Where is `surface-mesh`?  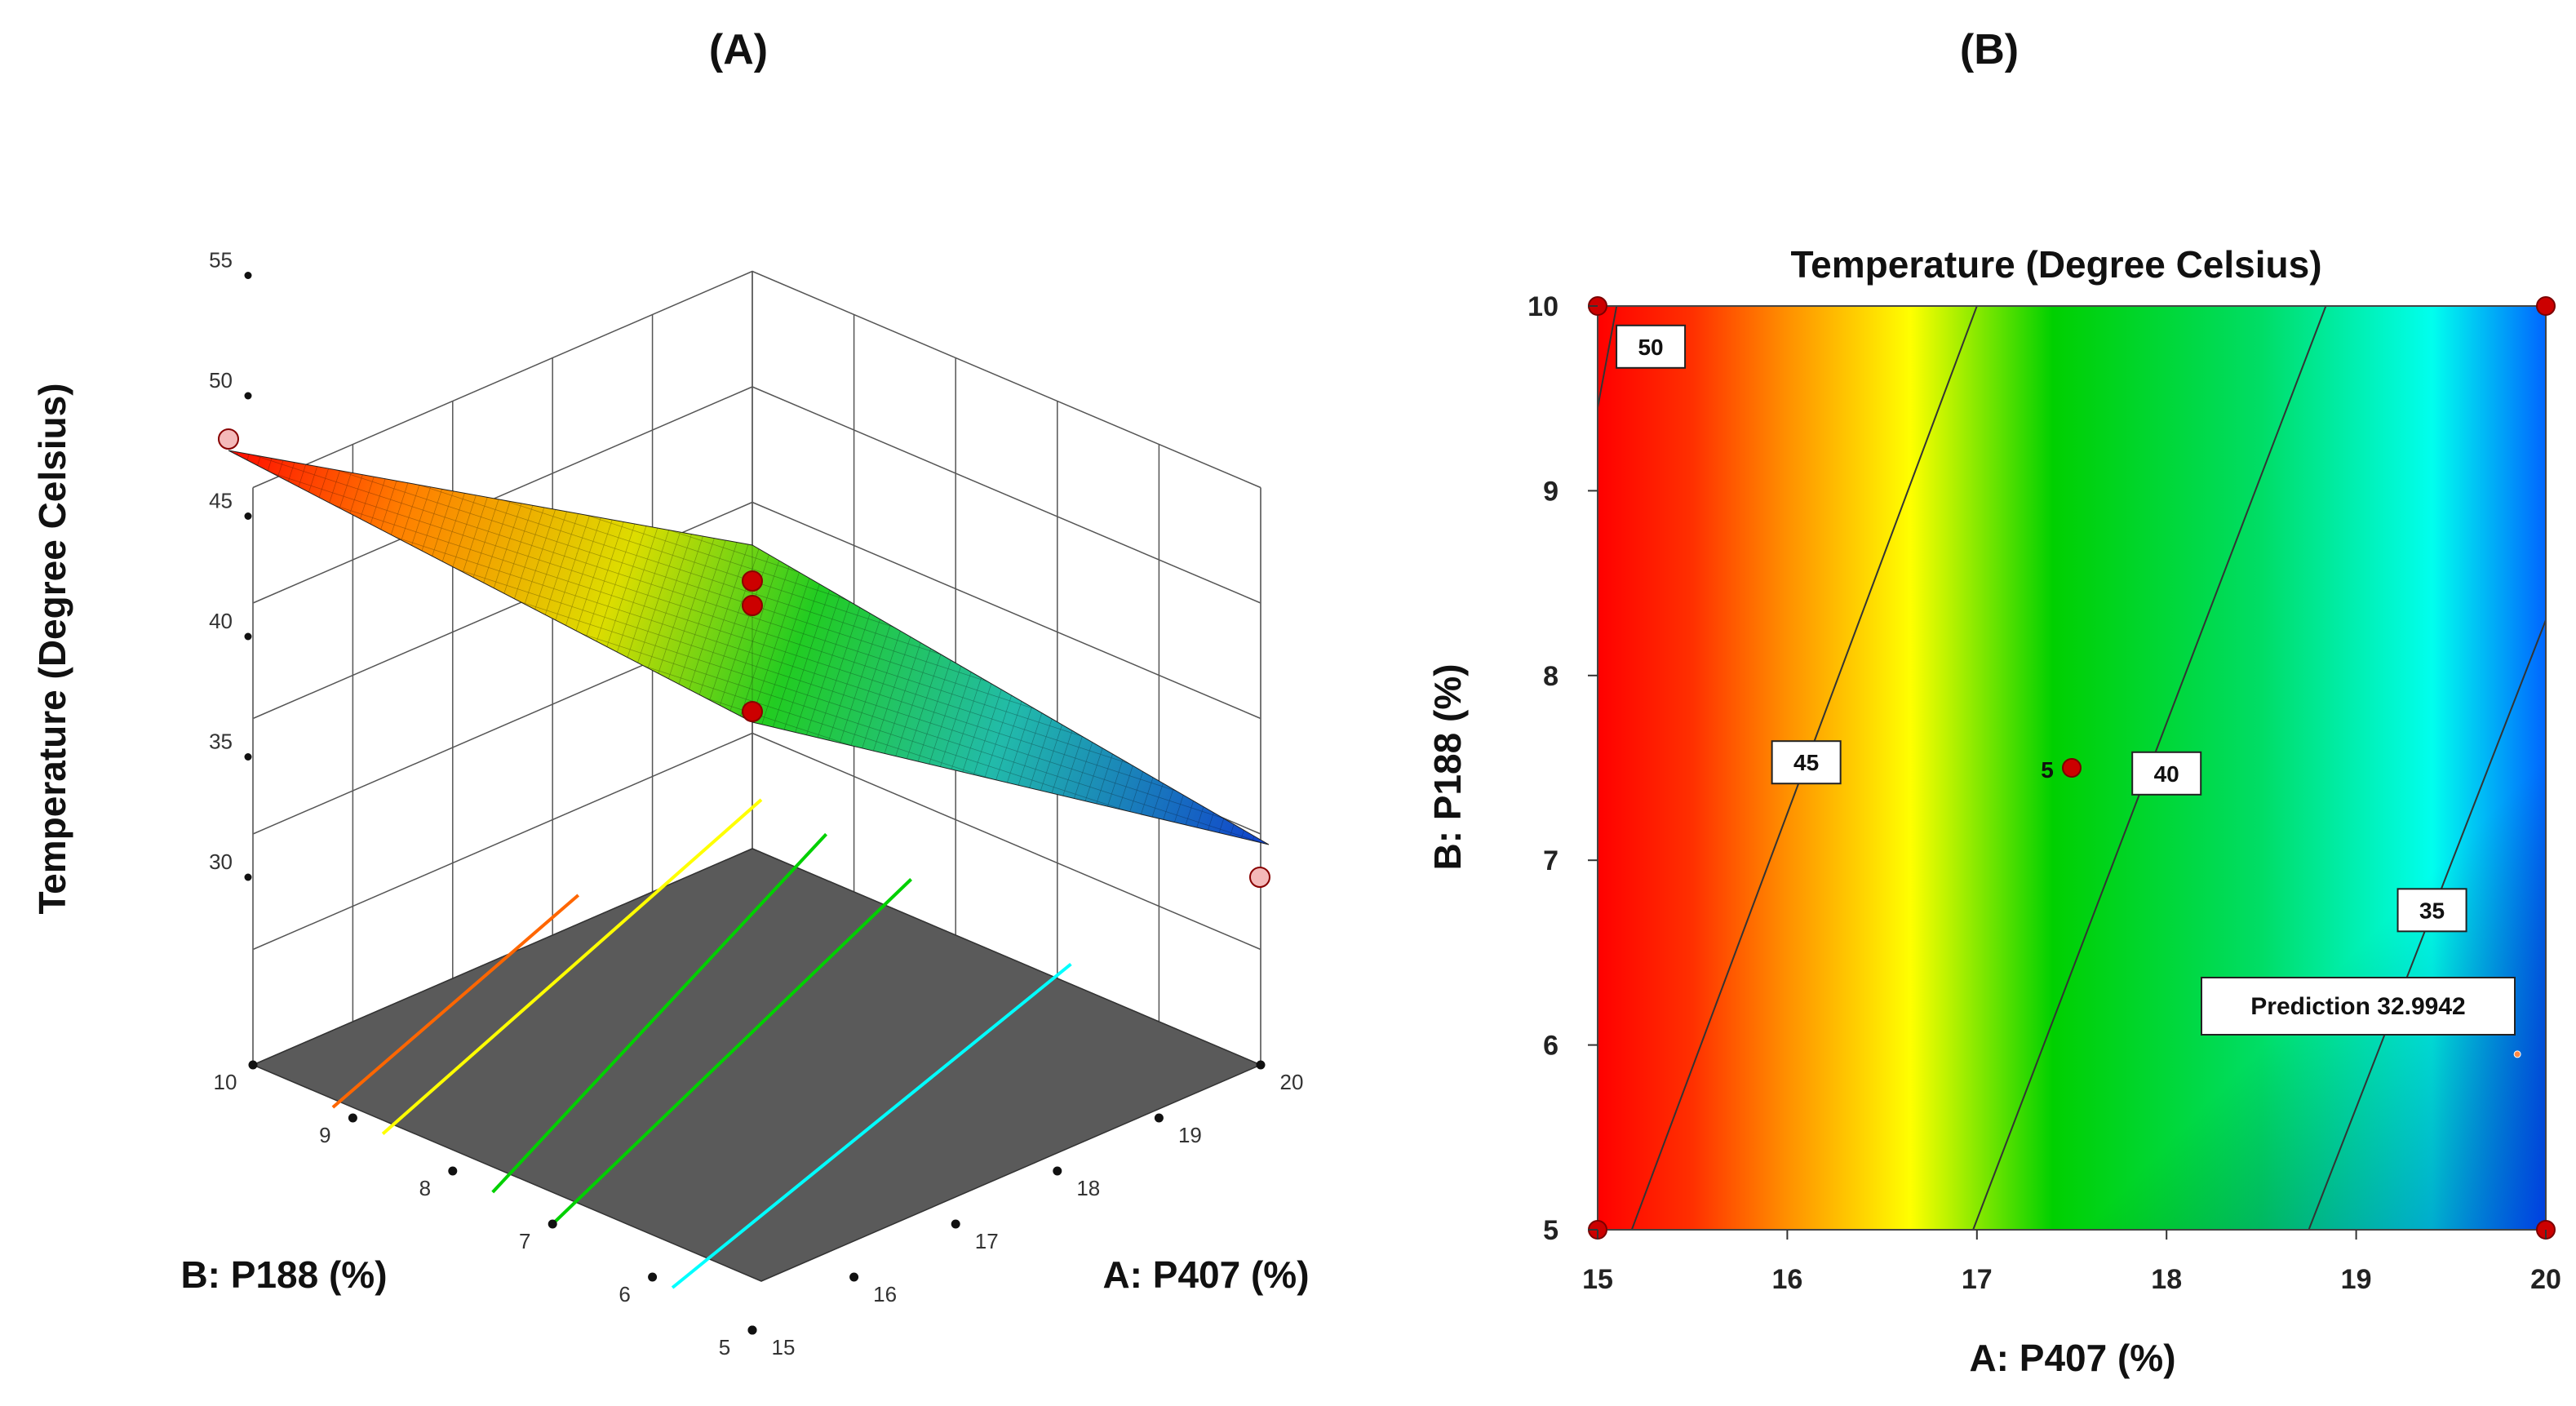
surface-mesh is located at coordinates (748, 647).